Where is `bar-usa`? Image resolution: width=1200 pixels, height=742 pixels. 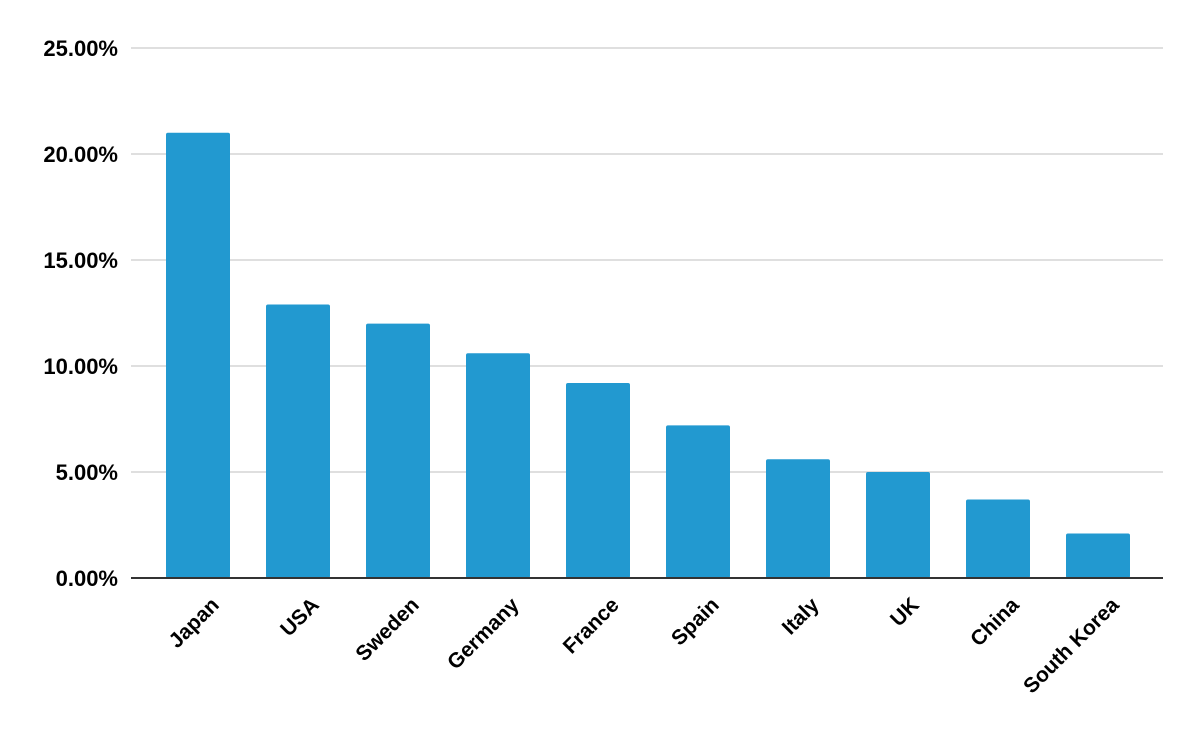
bar-usa is located at coordinates (298, 441).